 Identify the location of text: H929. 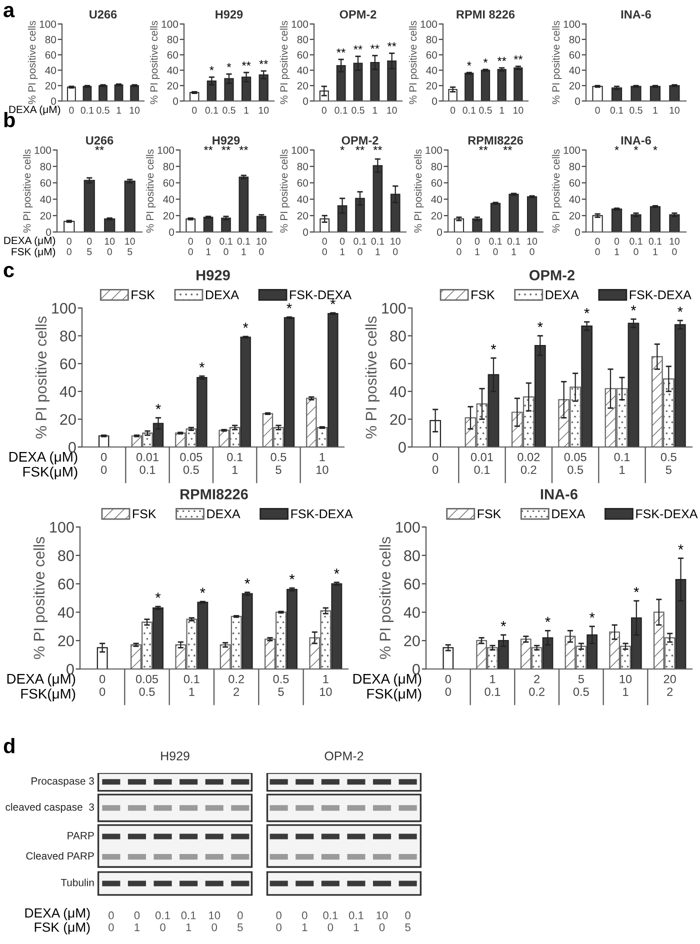
(175, 756).